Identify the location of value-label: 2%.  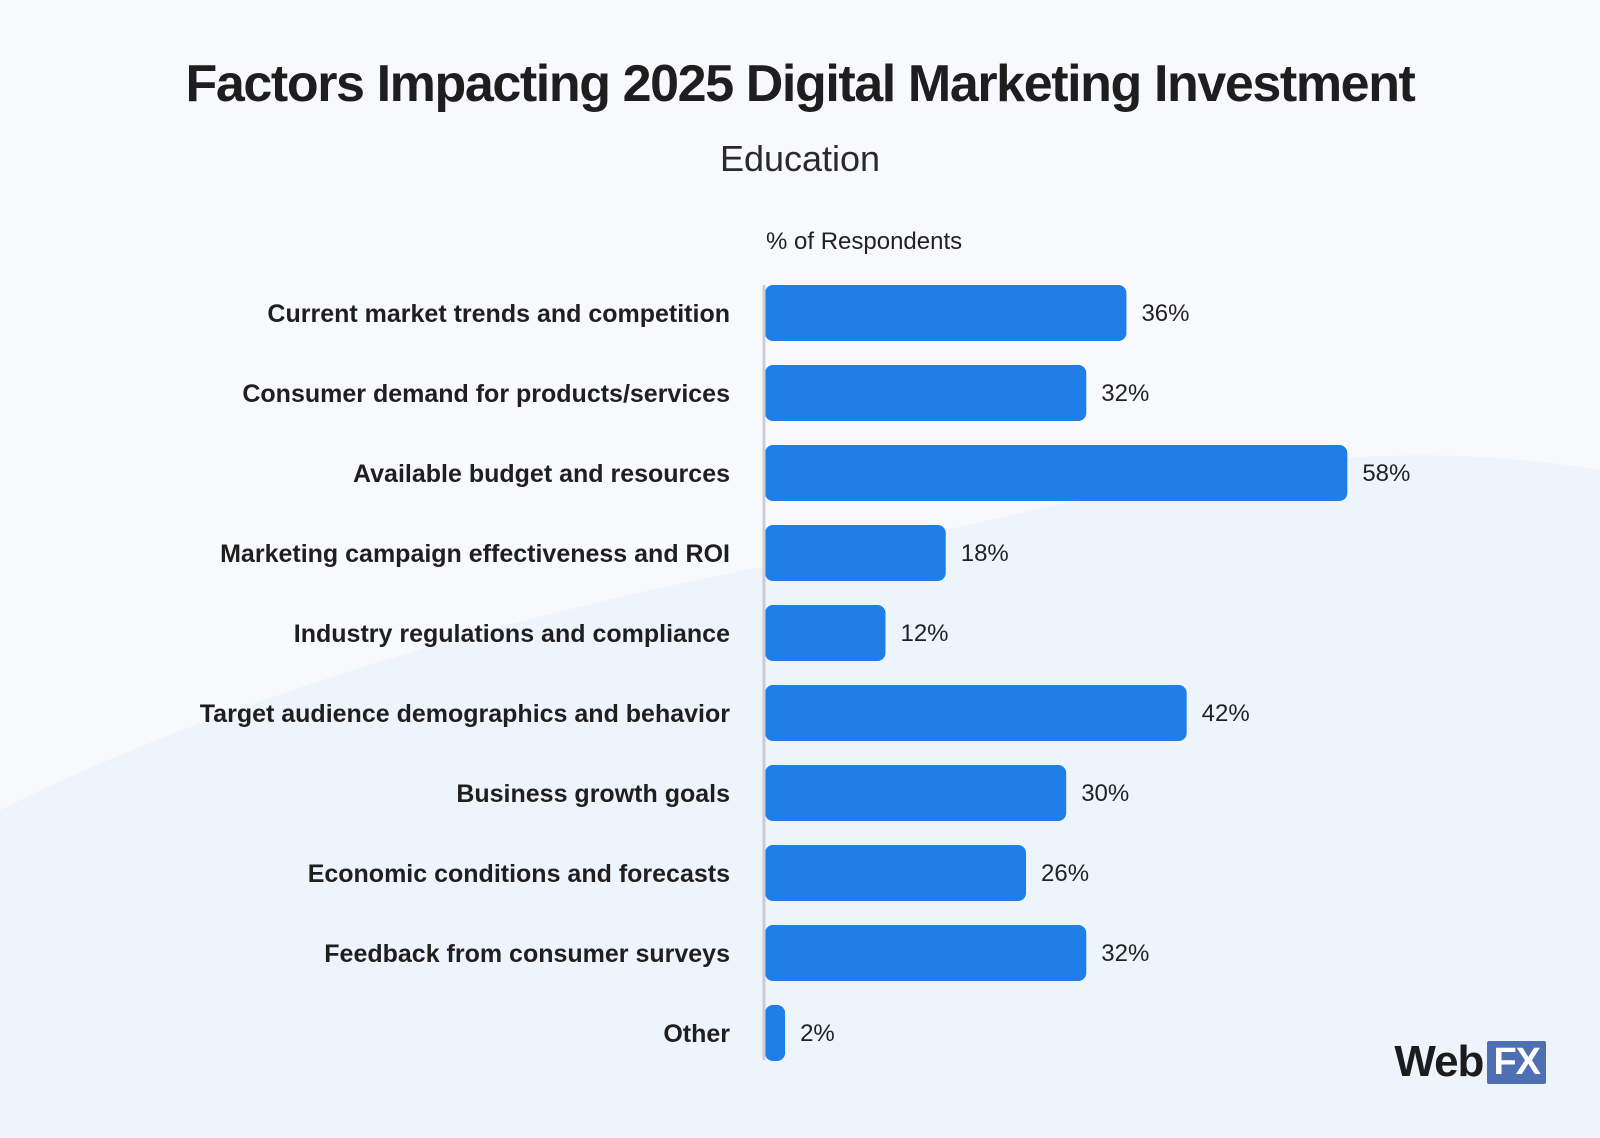
(817, 1033).